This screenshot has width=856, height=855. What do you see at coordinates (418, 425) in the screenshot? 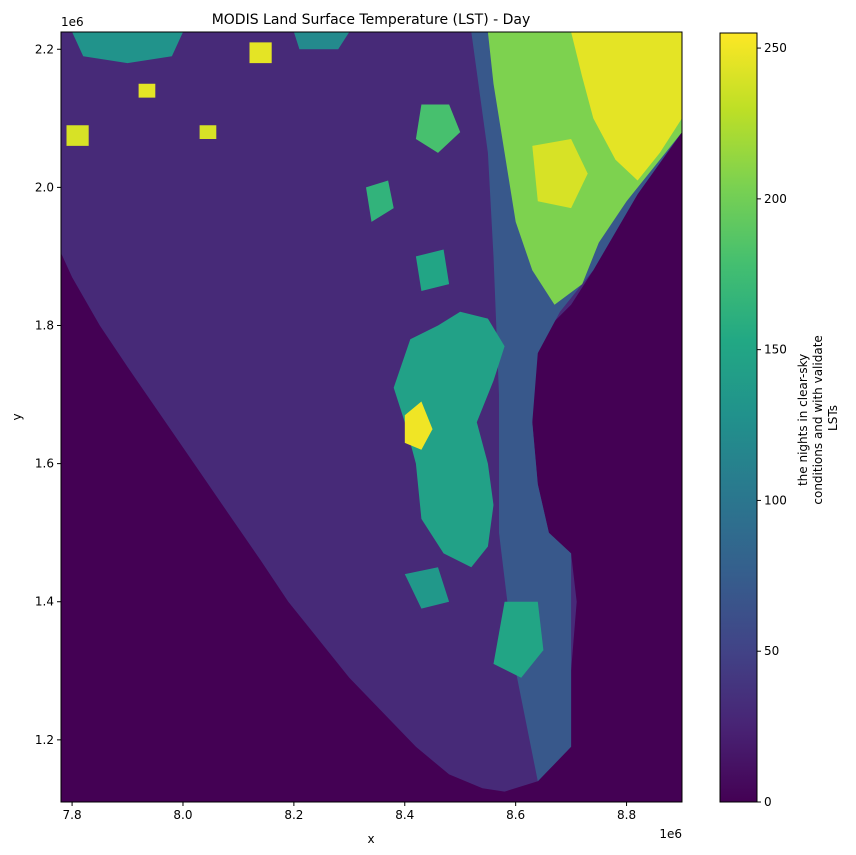
I see `region-hot-spot-central` at bounding box center [418, 425].